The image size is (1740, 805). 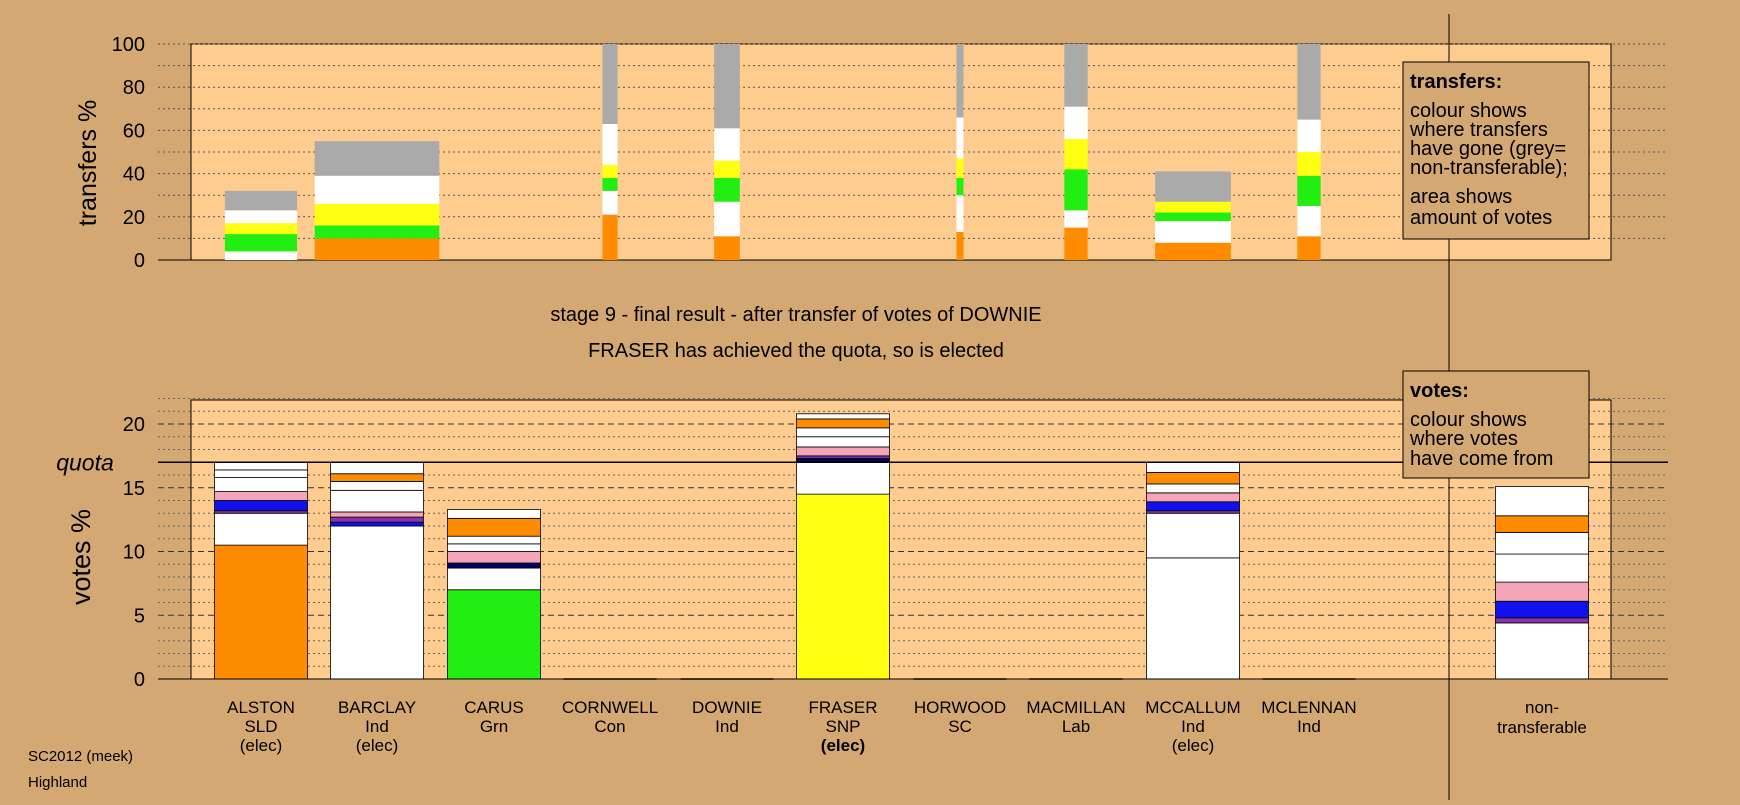 I want to click on footer-area: Highland, so click(x=57, y=782).